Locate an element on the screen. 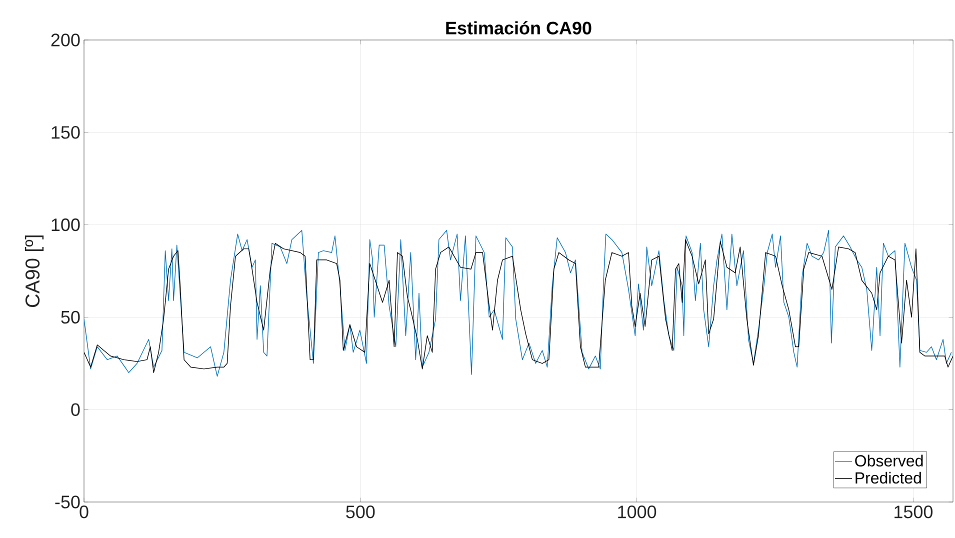 Image resolution: width=955 pixels, height=538 pixels. legend-label: Predicted is located at coordinates (888, 478).